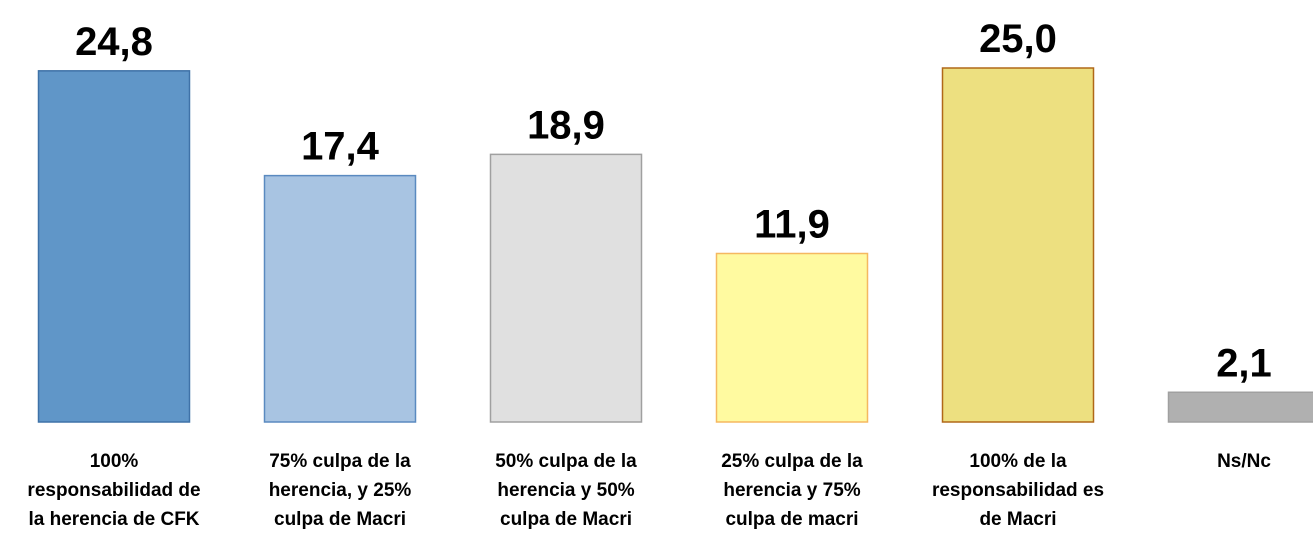 The height and width of the screenshot is (533, 1313). Describe the element at coordinates (1018, 39) in the screenshot. I see `value-label: 25,0` at that location.